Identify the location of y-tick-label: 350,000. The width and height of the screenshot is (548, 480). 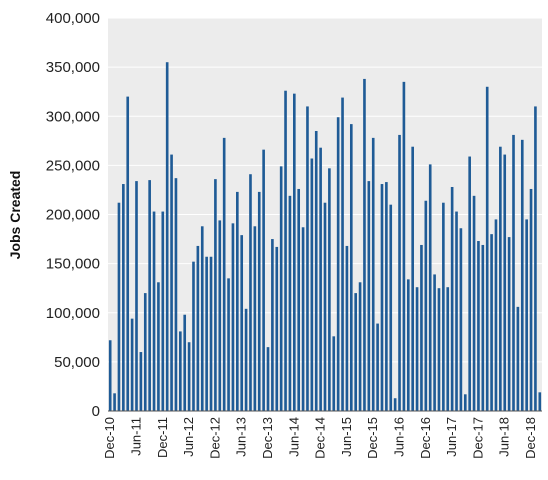
(73, 67).